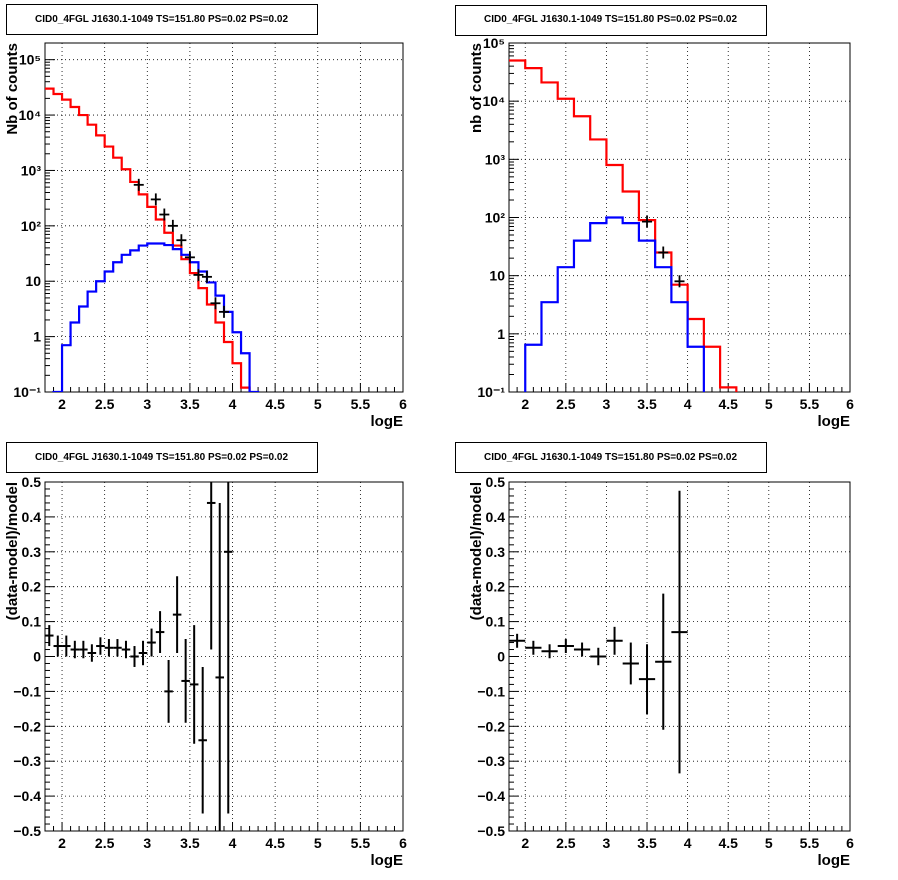 This screenshot has height=880, width=898. Describe the element at coordinates (491, 831) in the screenshot. I see `y-tick-label: −0.5` at that location.